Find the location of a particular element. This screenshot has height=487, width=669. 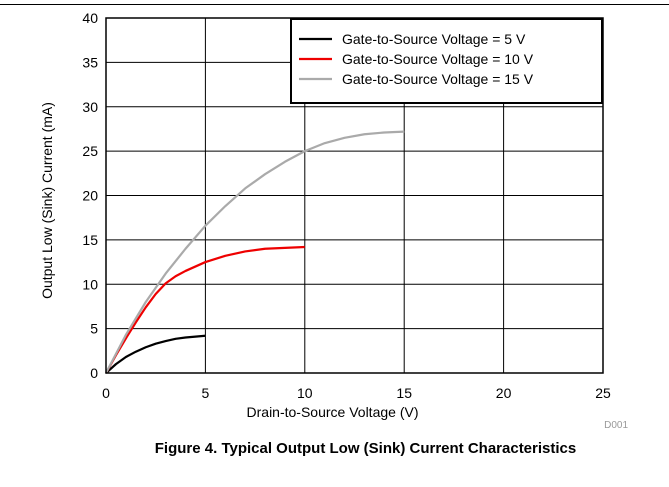

y-tick-label: 30 is located at coordinates (90, 107).